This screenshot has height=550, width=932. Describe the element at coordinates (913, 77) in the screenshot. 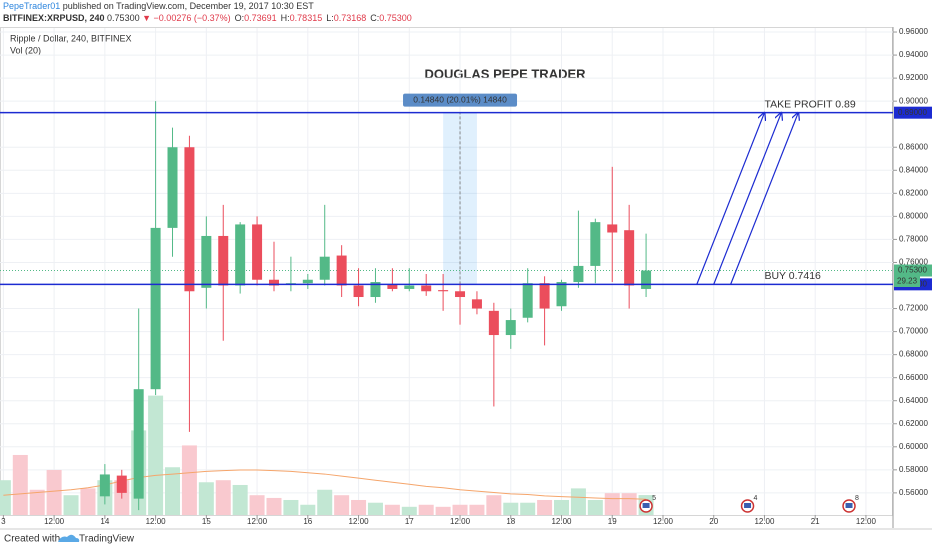

I see `y-tick-label: 0.92000` at that location.